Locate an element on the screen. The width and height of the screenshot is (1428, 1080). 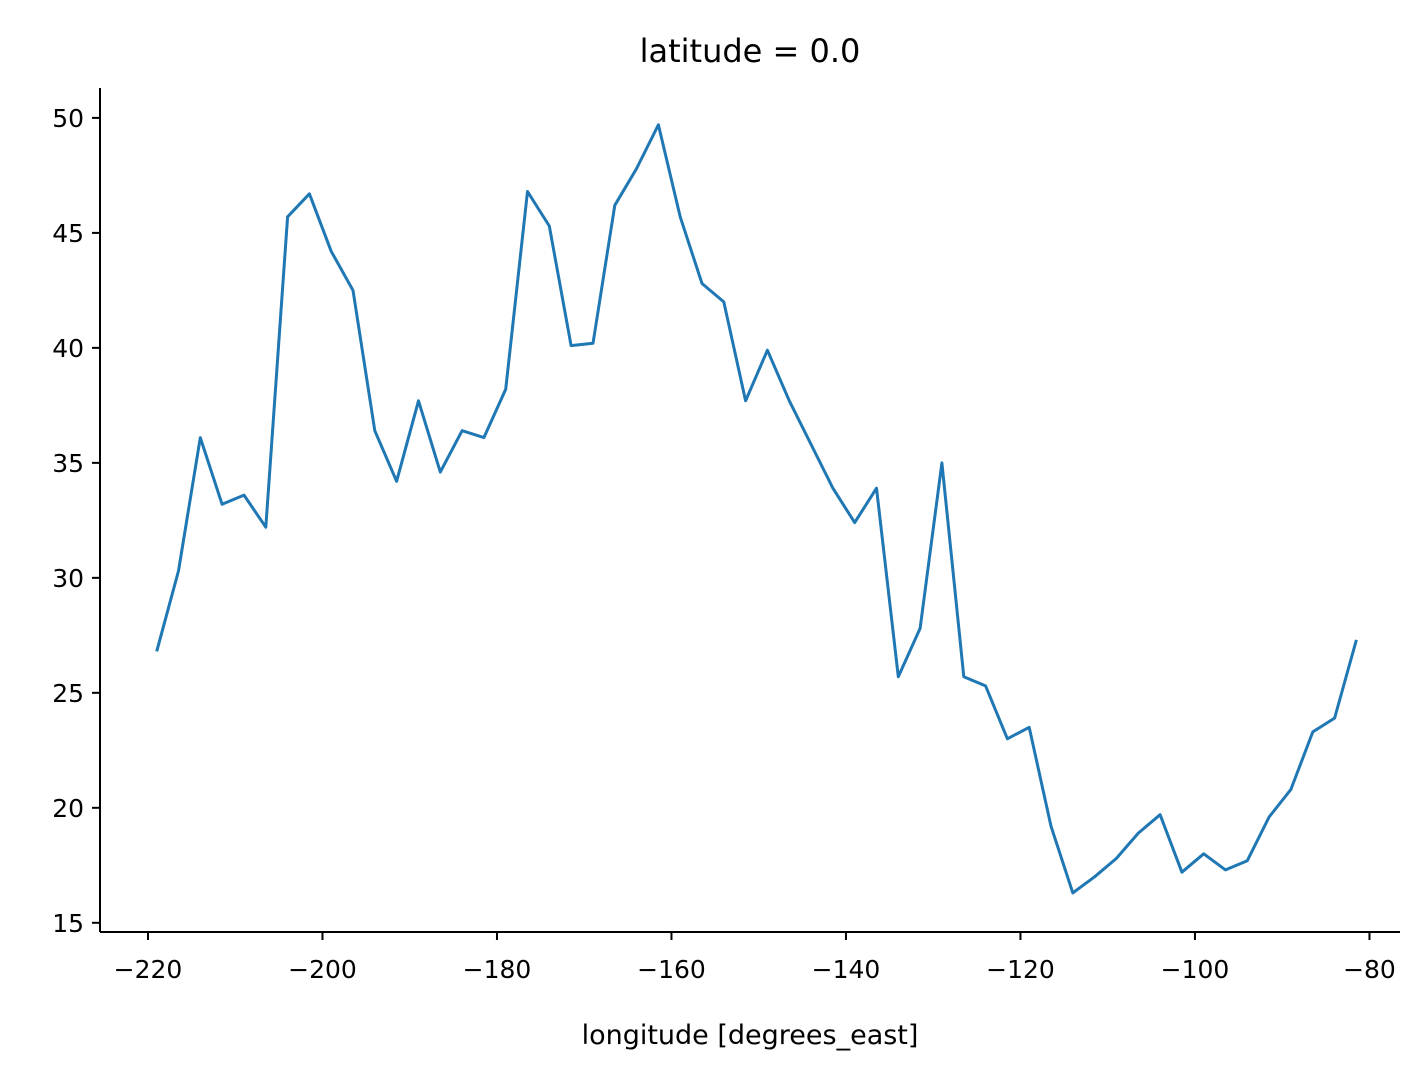
x-axis-ticks: −220 −200 −180 −160 −140 −120 −100 −80 is located at coordinates (755, 958).